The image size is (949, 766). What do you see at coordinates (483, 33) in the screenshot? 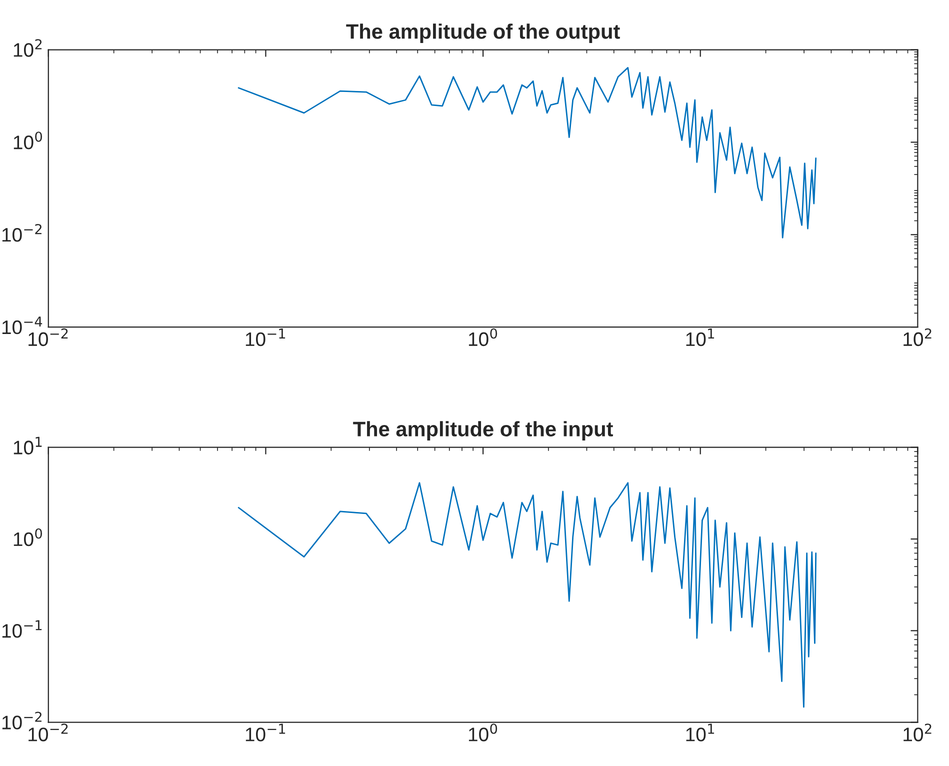
I see `chart-title: The amplitude of the output` at bounding box center [483, 33].